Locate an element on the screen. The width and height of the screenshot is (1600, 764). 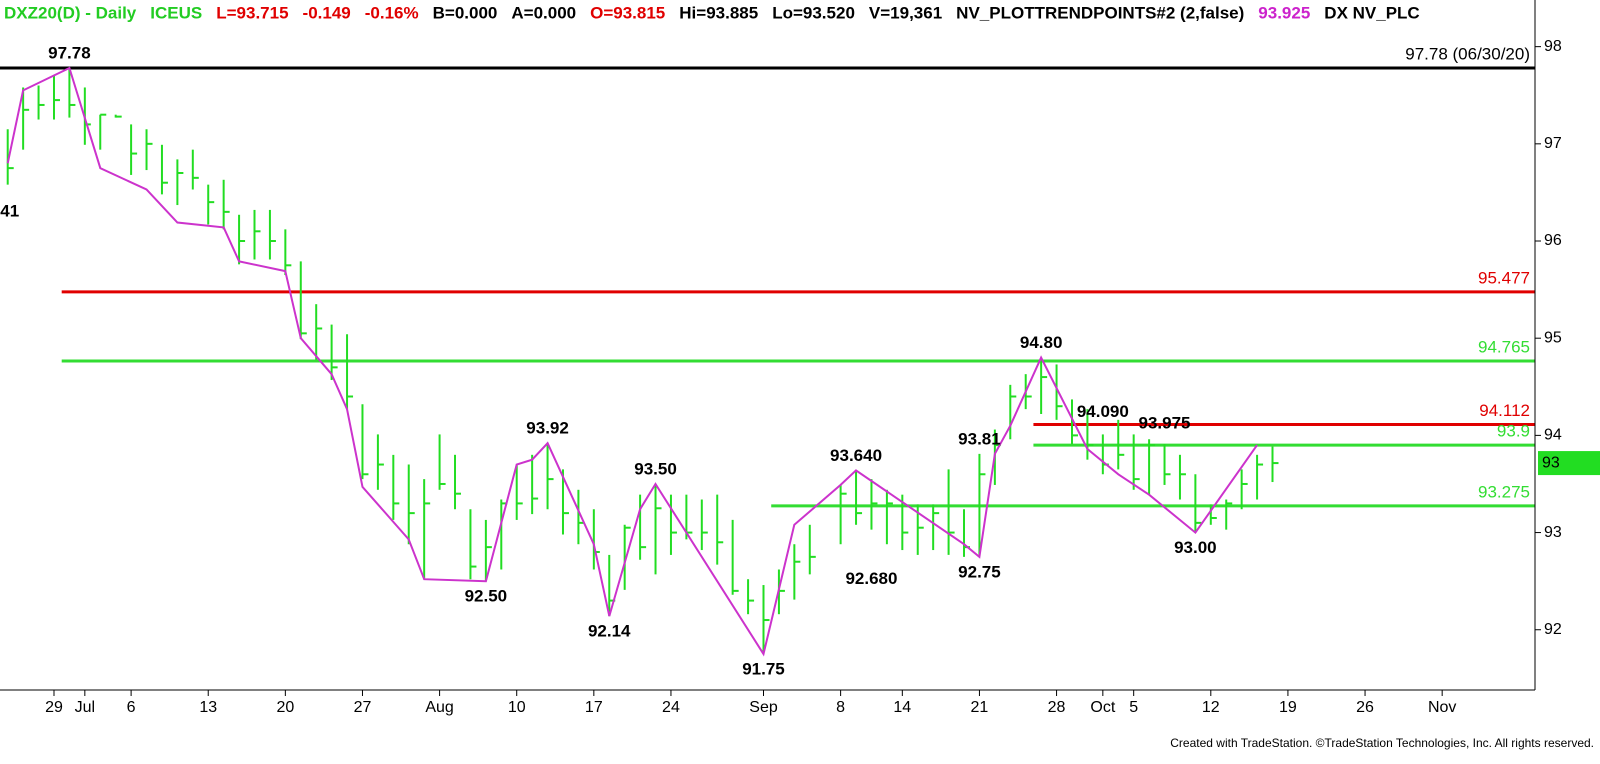
header-item: DXZ20(D) - Daily is located at coordinates (70, 12).